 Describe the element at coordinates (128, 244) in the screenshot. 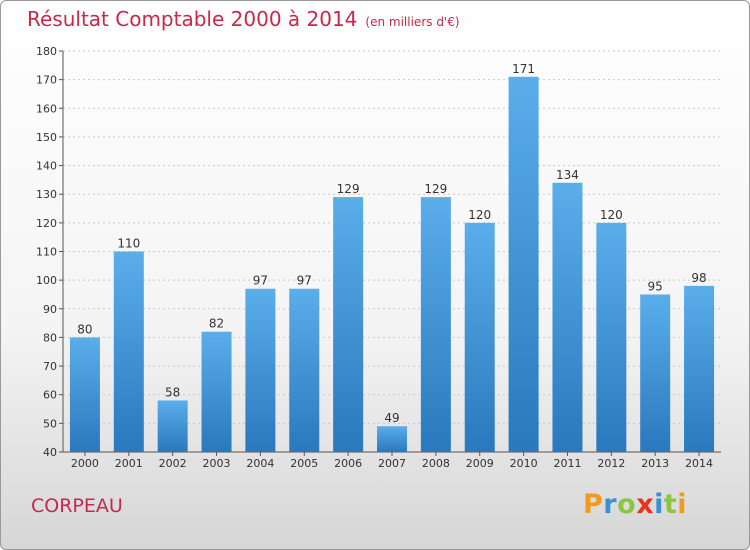

I see `value-label-2001: 110` at that location.